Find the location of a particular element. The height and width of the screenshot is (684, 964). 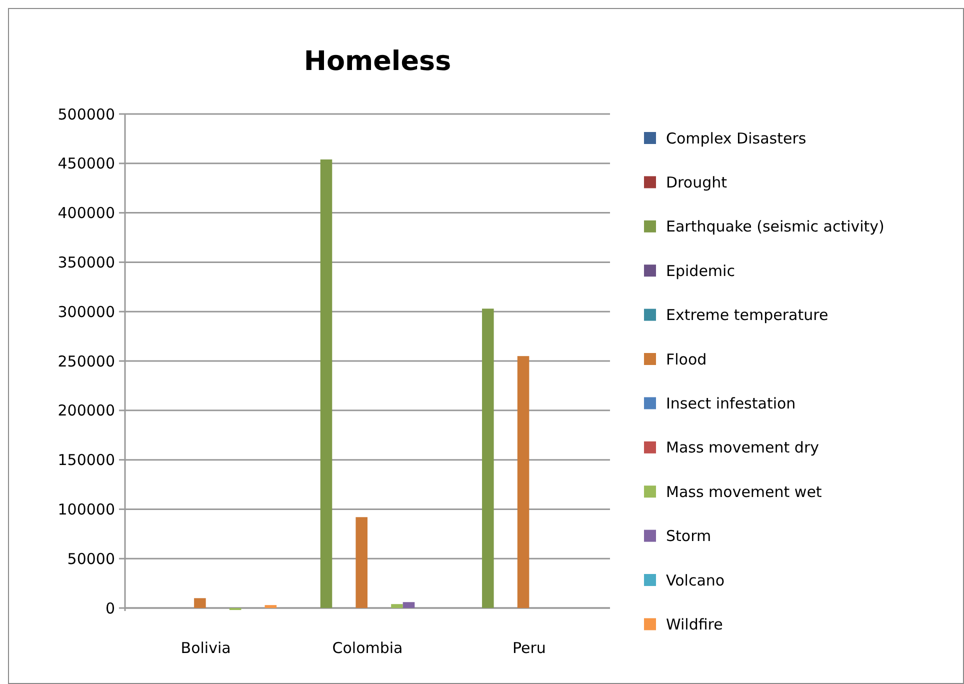

y-tick-label: 100000 is located at coordinates (86, 509).